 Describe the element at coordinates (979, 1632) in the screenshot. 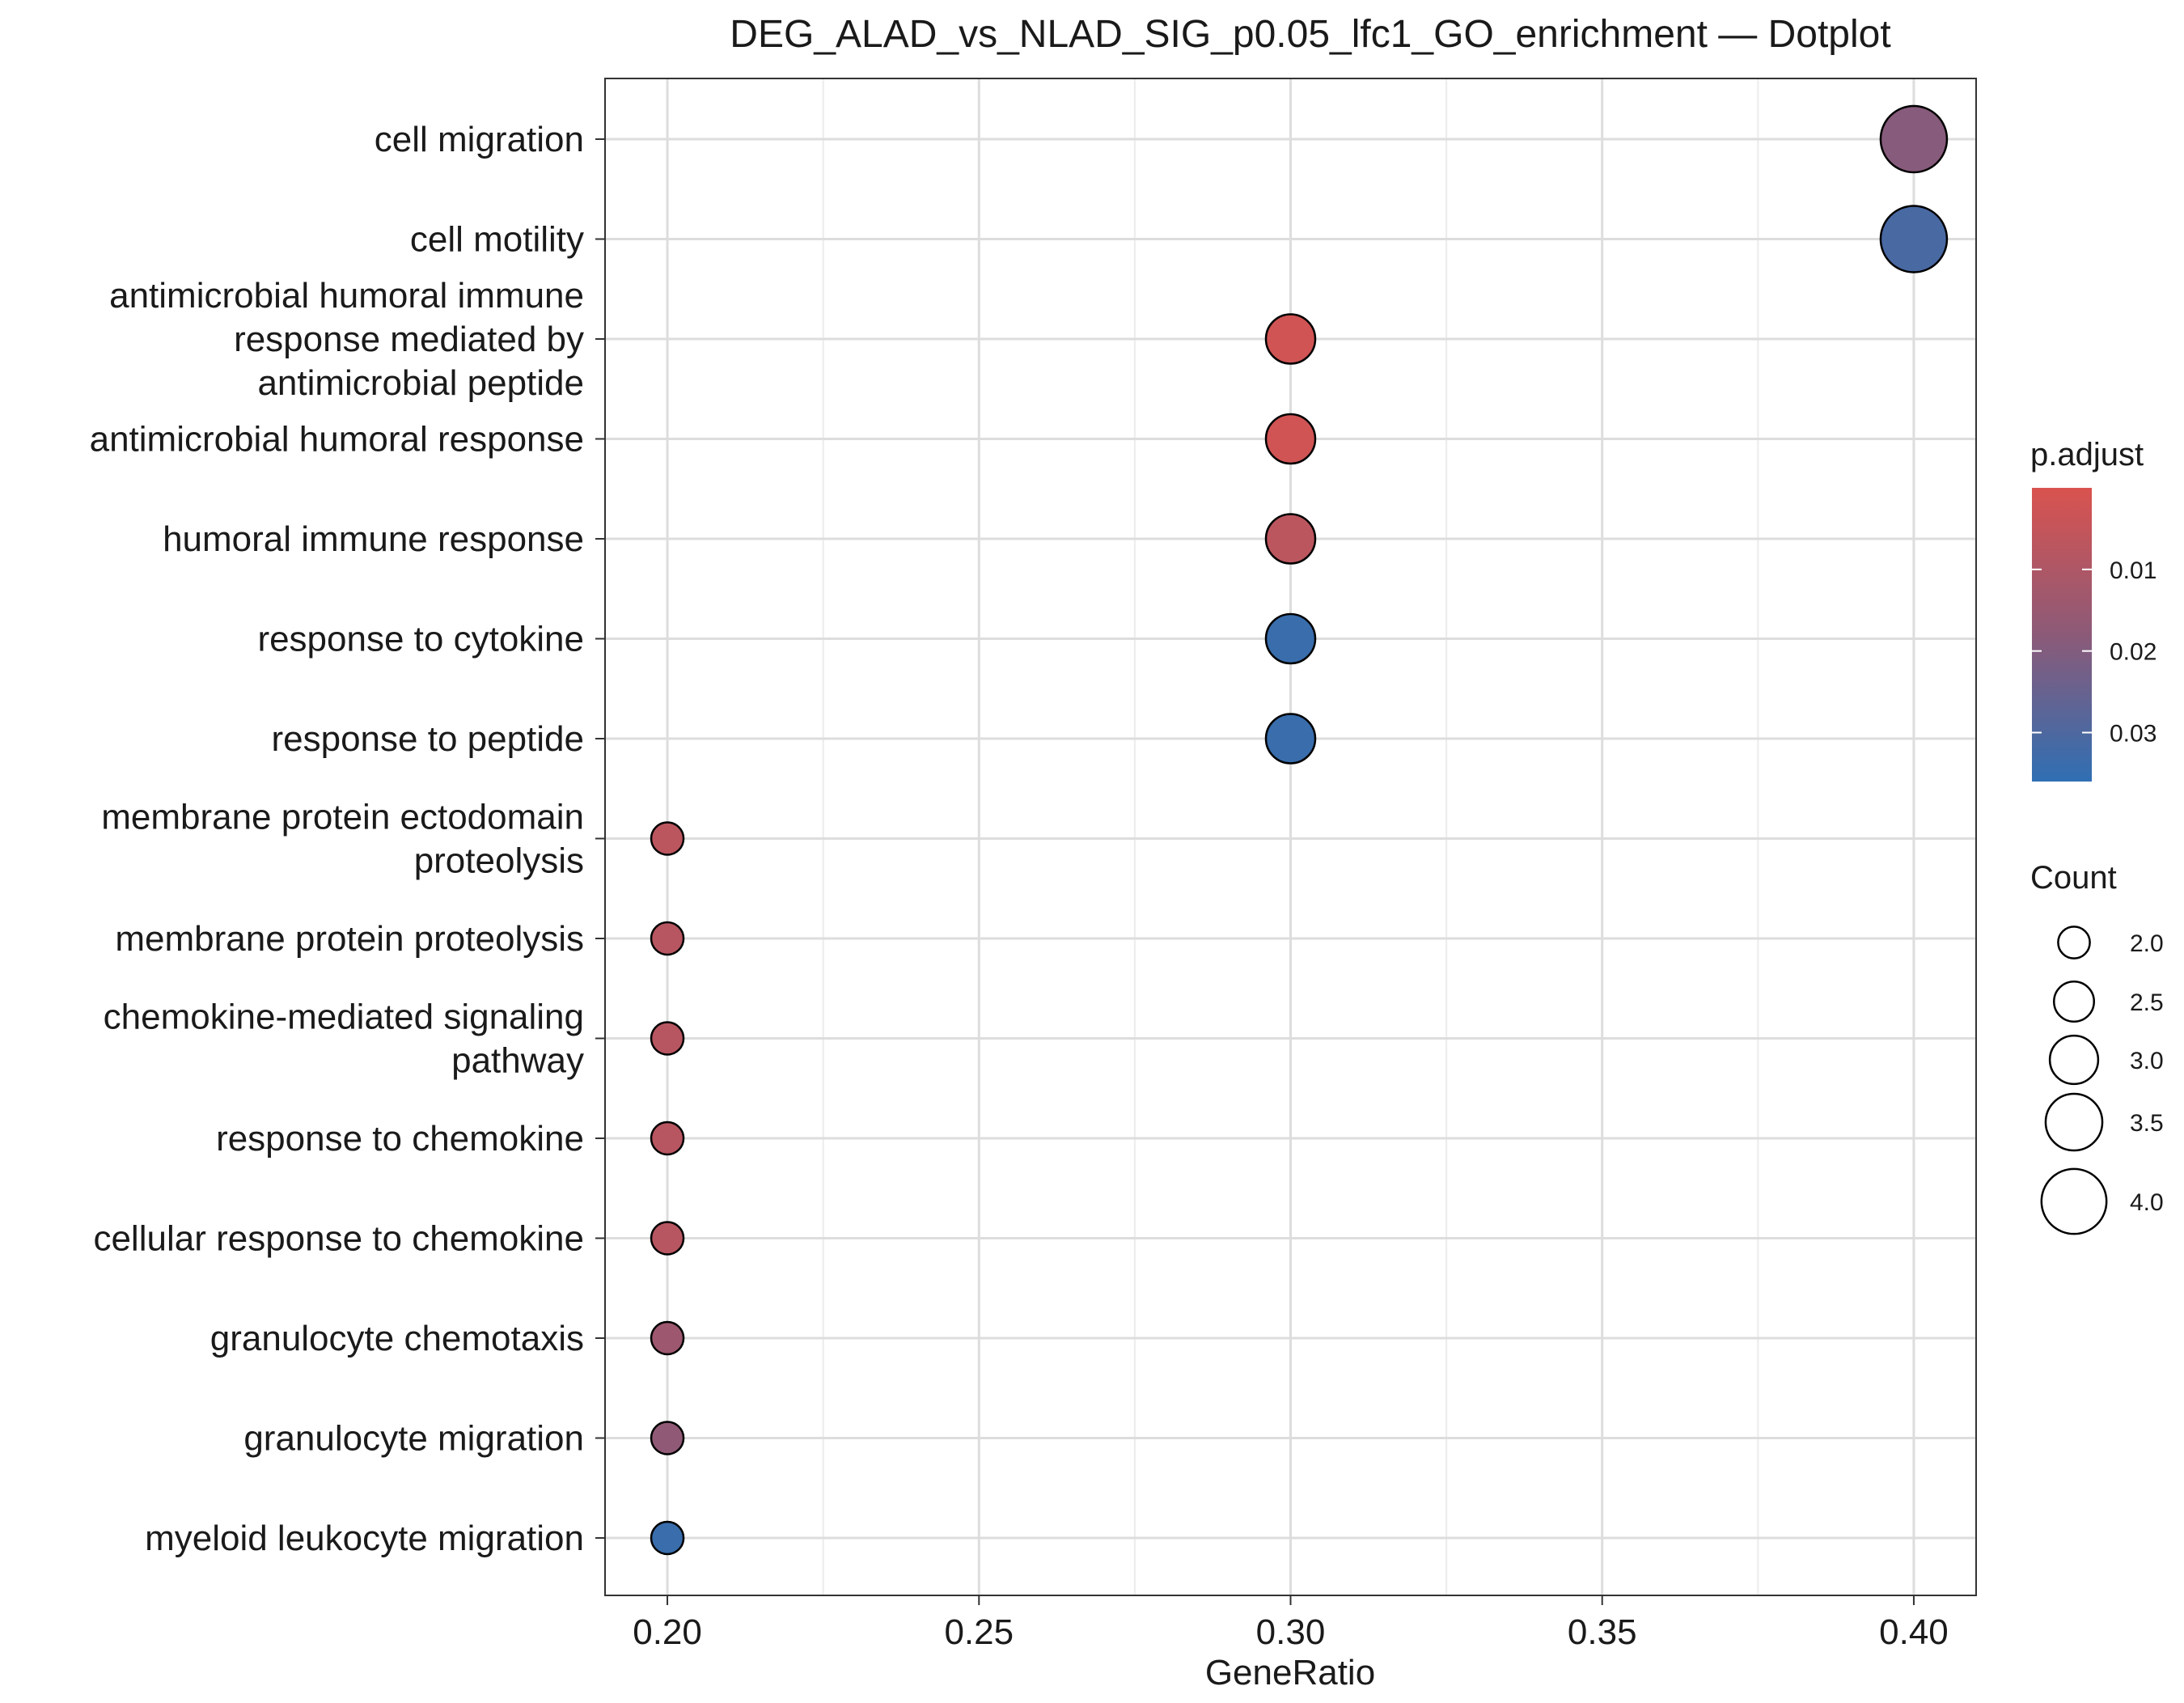

I see `x-tick-label: 0.25` at that location.